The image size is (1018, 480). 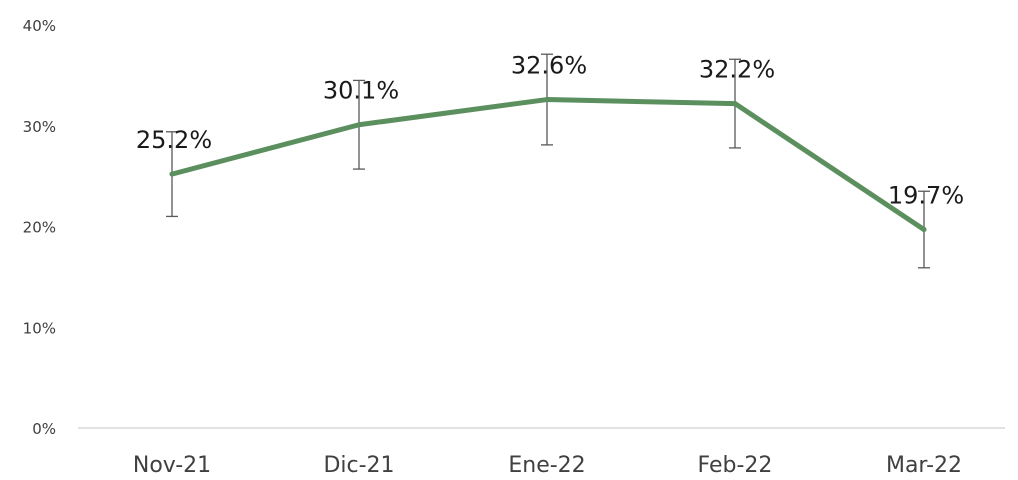 What do you see at coordinates (358, 464) in the screenshot?
I see `x-tick-label: Dic-21` at bounding box center [358, 464].